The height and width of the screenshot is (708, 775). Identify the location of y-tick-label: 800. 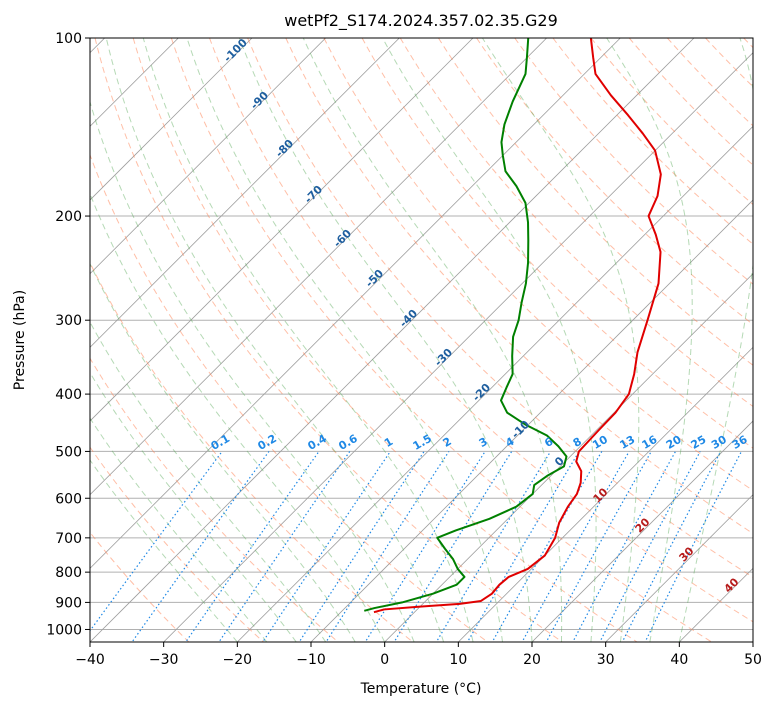
(68, 573).